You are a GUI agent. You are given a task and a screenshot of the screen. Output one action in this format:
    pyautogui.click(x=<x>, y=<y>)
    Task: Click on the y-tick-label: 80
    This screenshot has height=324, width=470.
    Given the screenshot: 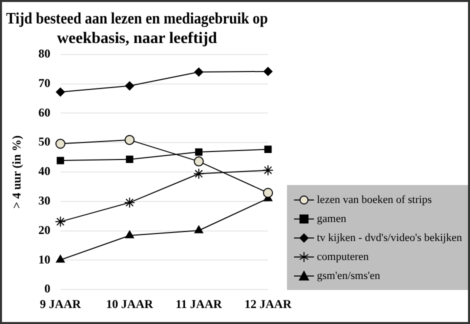 What is the action you would take?
    pyautogui.click(x=44, y=53)
    